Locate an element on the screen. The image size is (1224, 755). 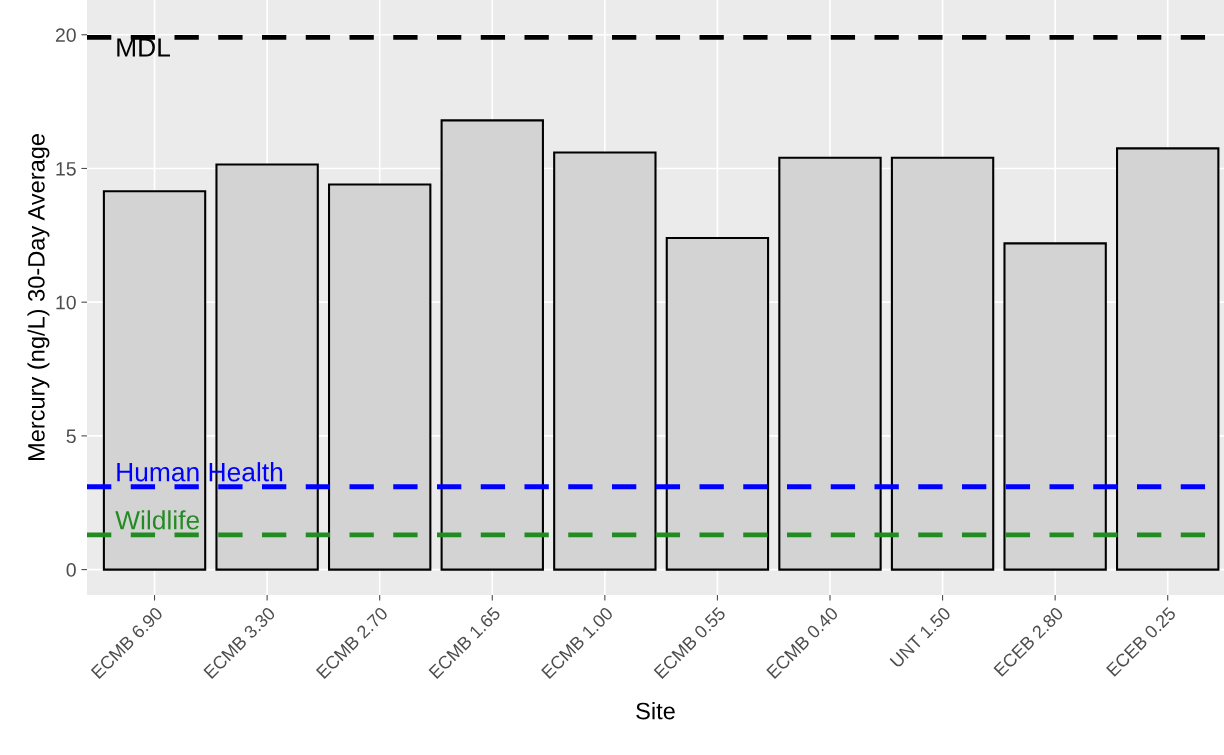
y-tick-label: 20 is located at coordinates (65, 35).